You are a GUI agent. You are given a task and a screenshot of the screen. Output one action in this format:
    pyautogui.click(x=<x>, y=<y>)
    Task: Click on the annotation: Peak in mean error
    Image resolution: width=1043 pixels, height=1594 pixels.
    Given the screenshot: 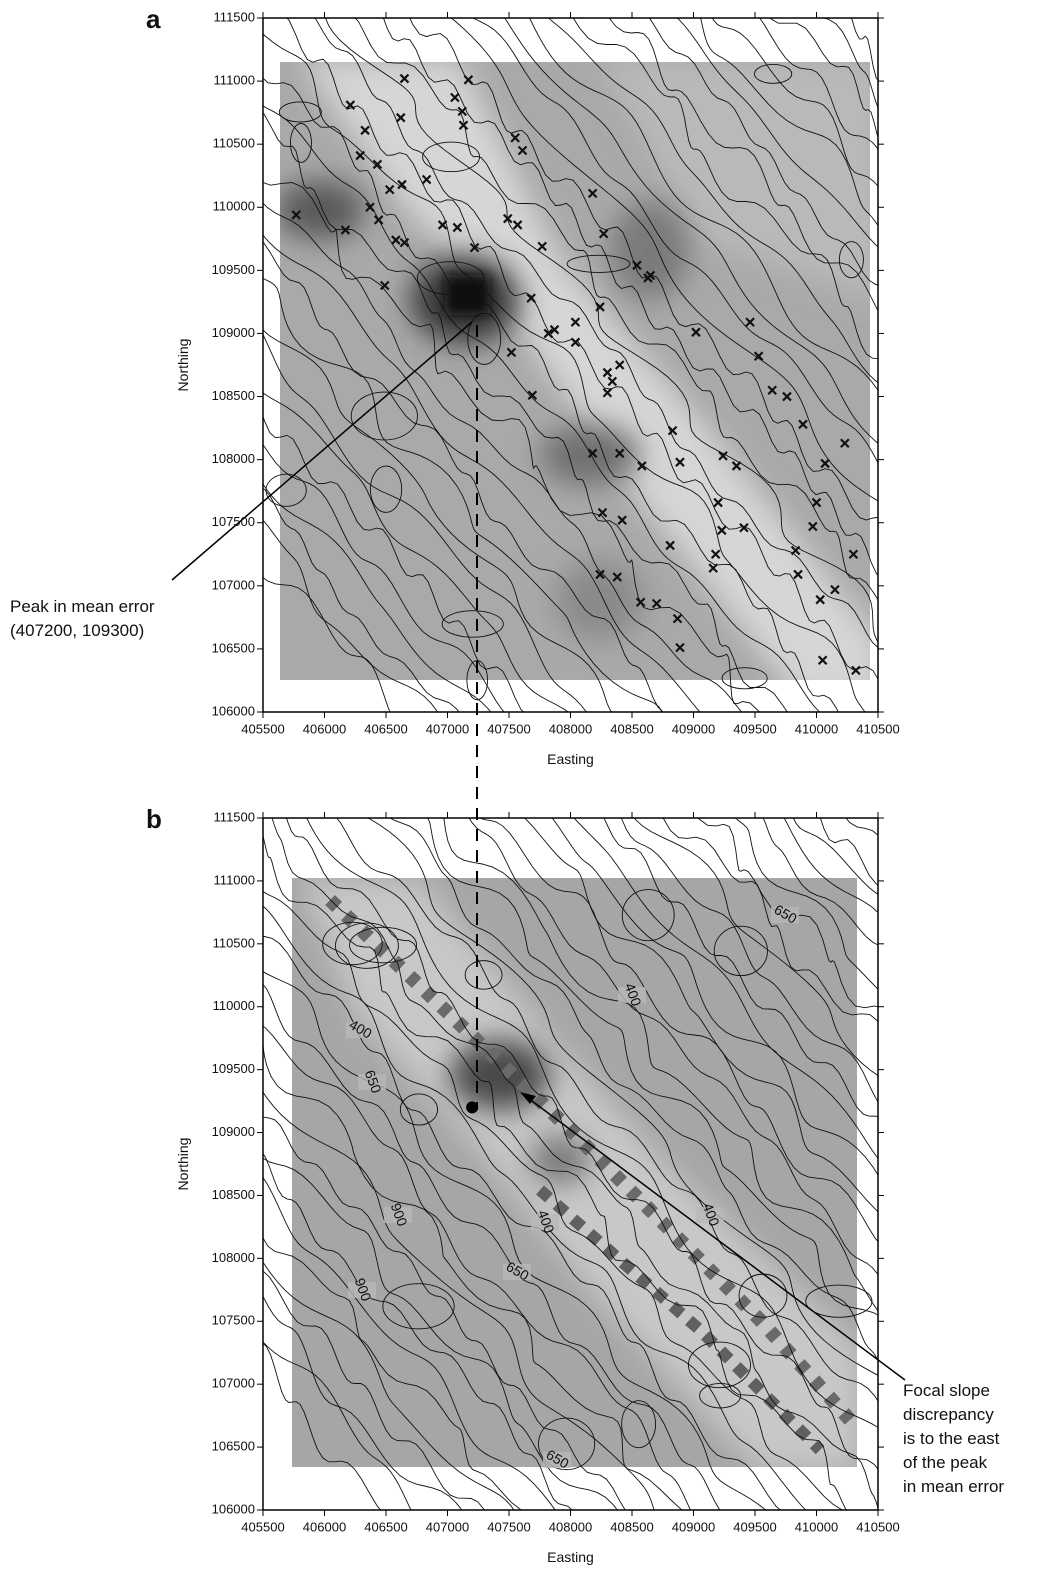 What is the action you would take?
    pyautogui.click(x=82, y=606)
    